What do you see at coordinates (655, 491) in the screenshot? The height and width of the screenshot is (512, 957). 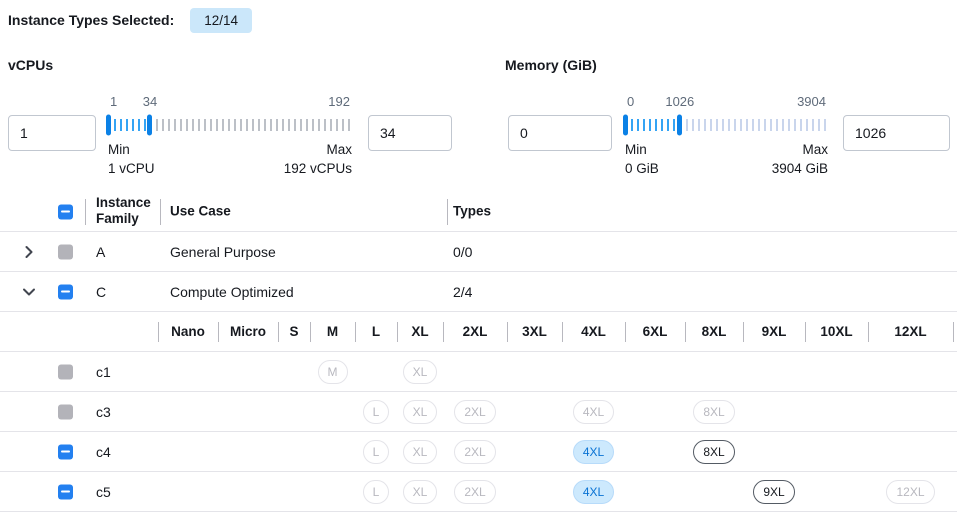 I see `c5-6xl-cell` at bounding box center [655, 491].